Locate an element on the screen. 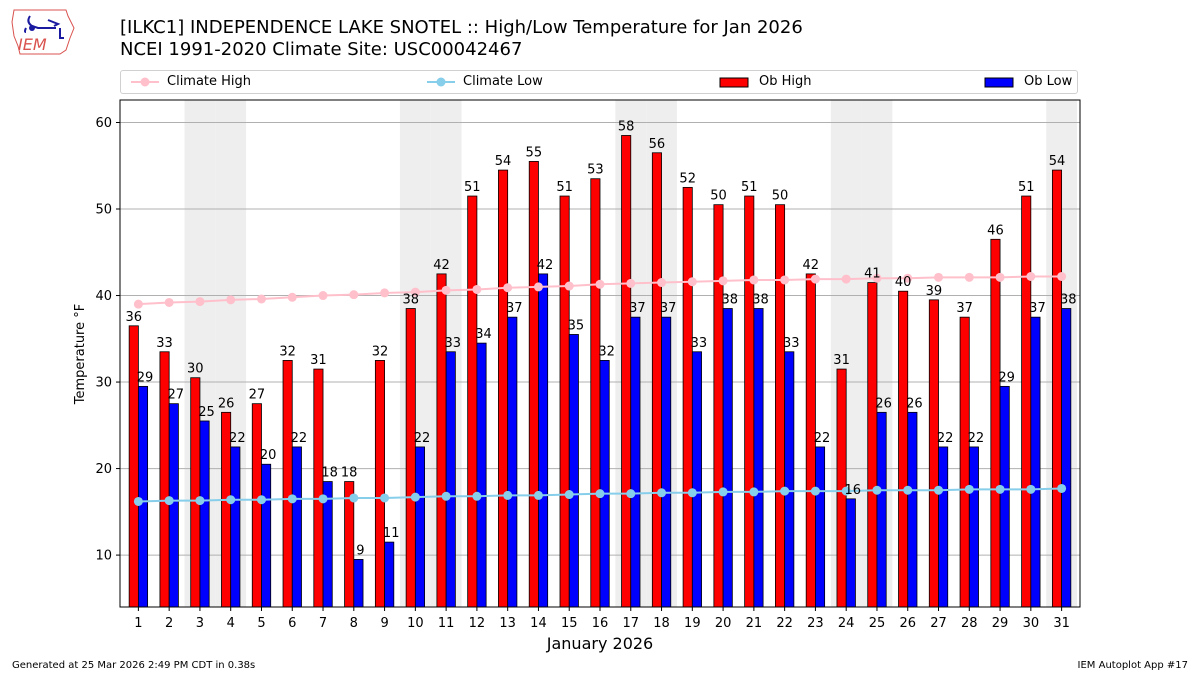 The height and width of the screenshot is (675, 1200). ob-high-label: 54 is located at coordinates (503, 161).